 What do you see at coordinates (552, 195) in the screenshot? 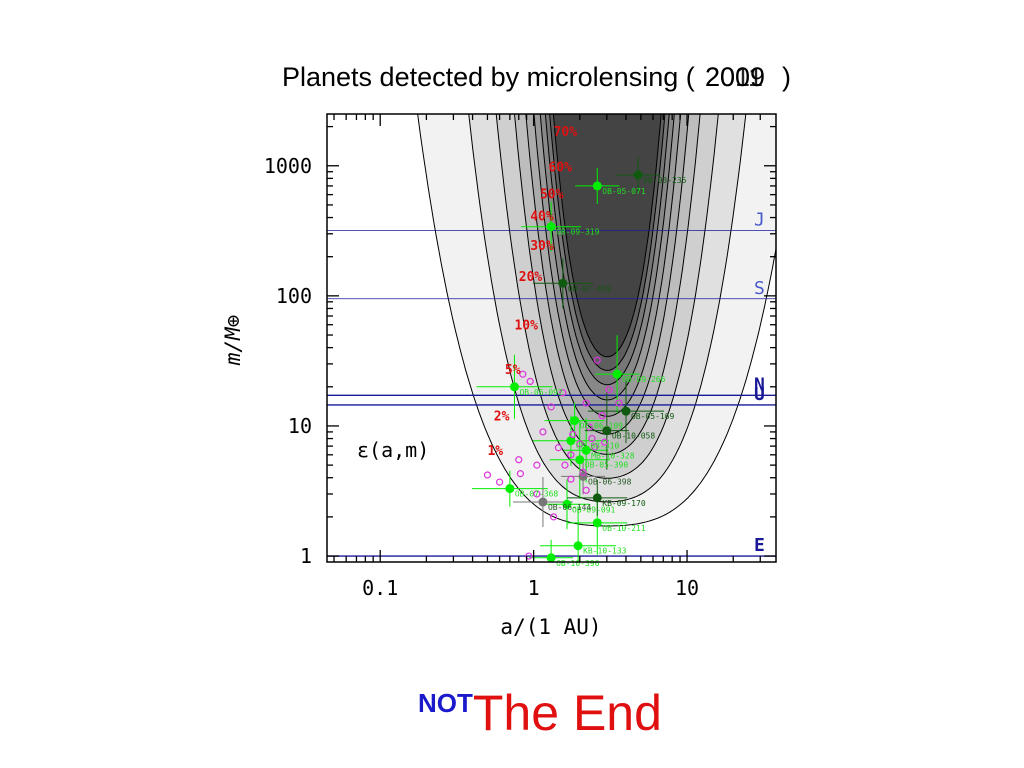
I see `contour-label: 50%` at bounding box center [552, 195].